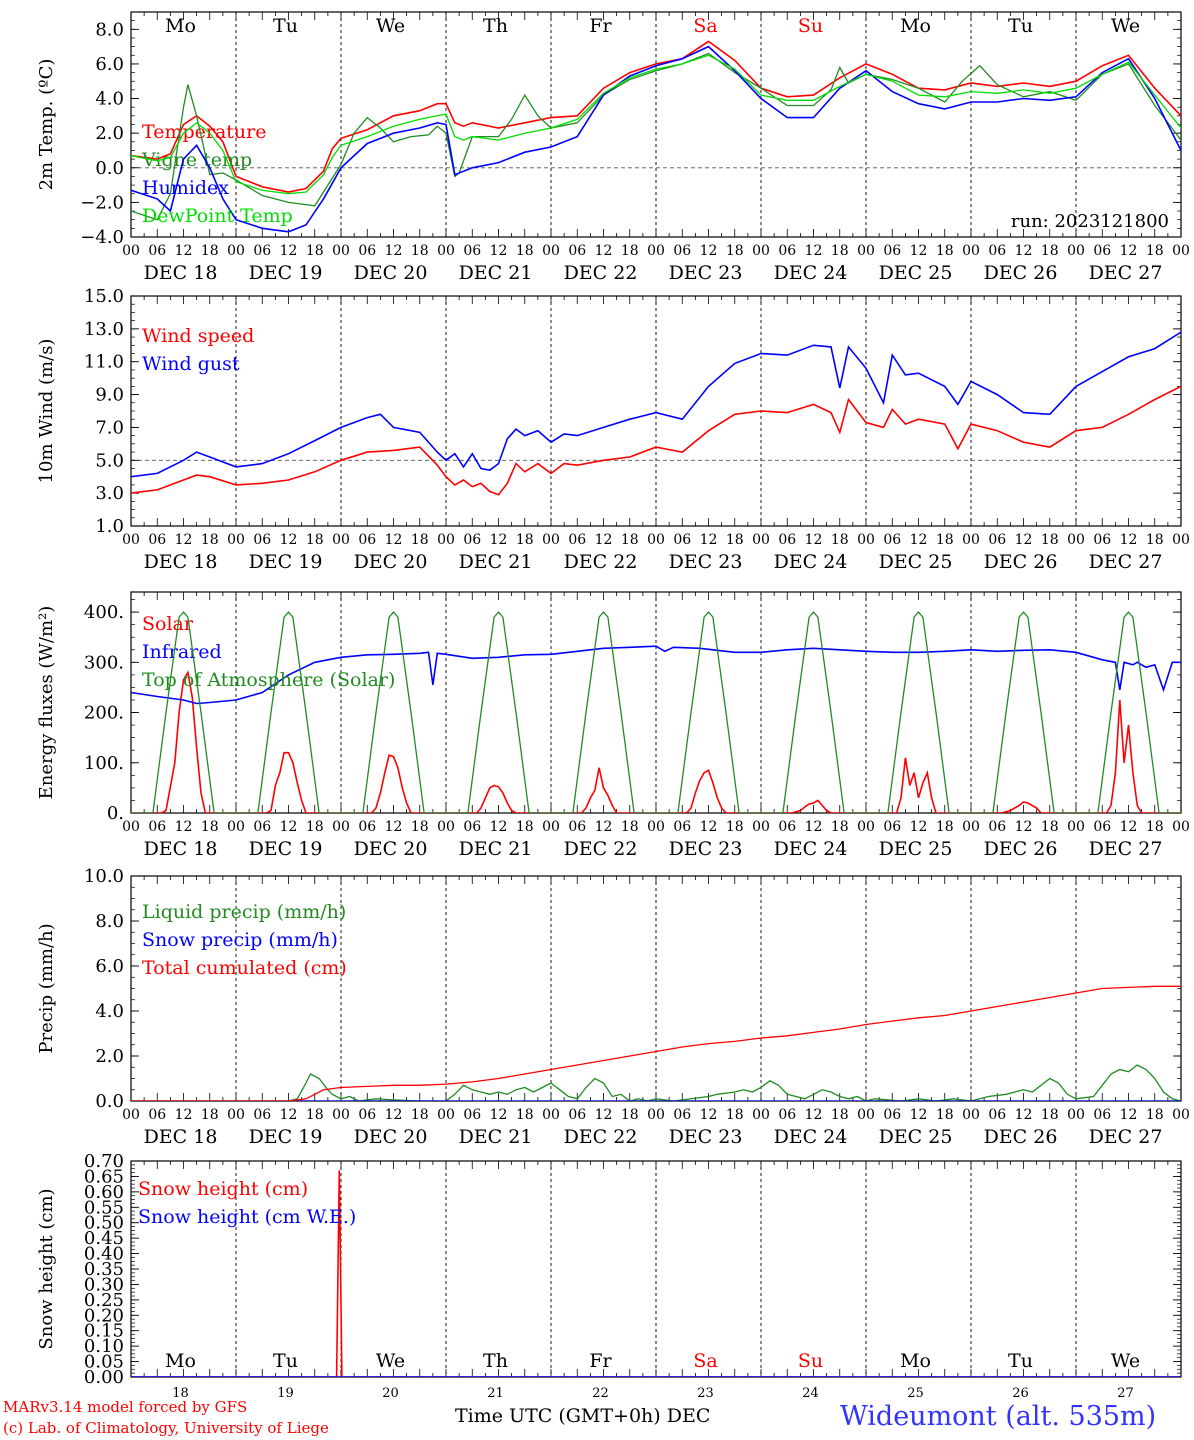 The image size is (1194, 1440). Describe the element at coordinates (811, 849) in the screenshot. I see `energy-date-label: DEC 24` at that location.